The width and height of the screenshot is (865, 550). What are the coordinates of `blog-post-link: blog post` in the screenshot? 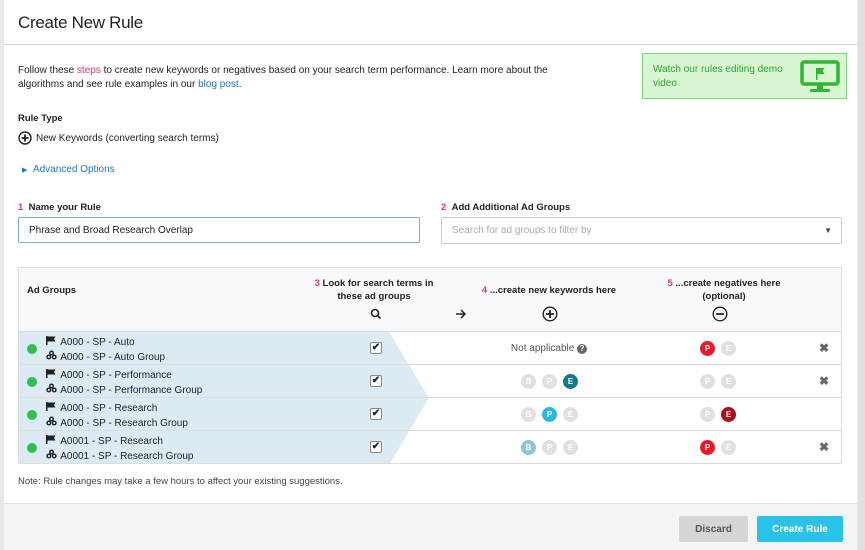 It's located at (218, 84).